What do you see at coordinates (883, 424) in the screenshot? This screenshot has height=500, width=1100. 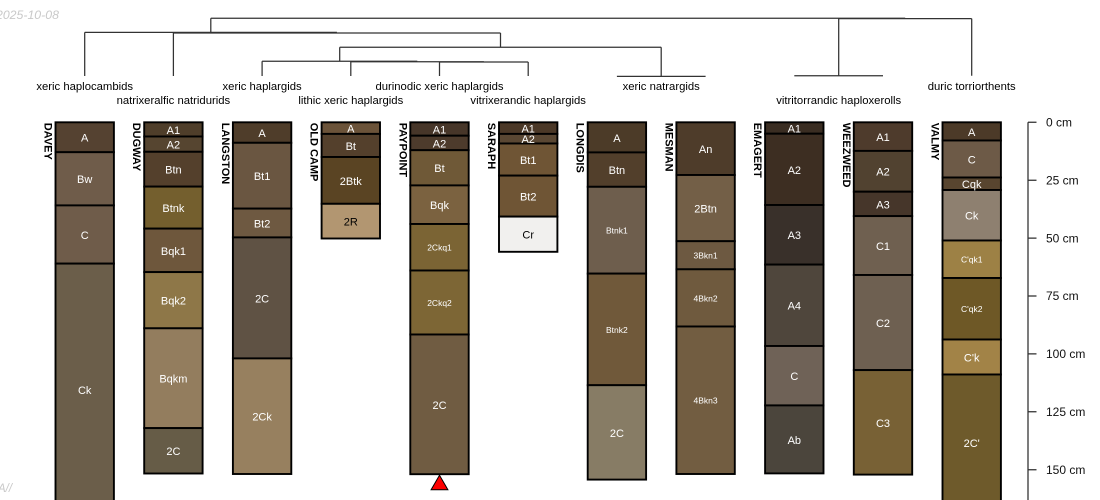 I see `svg-text: C3` at bounding box center [883, 424].